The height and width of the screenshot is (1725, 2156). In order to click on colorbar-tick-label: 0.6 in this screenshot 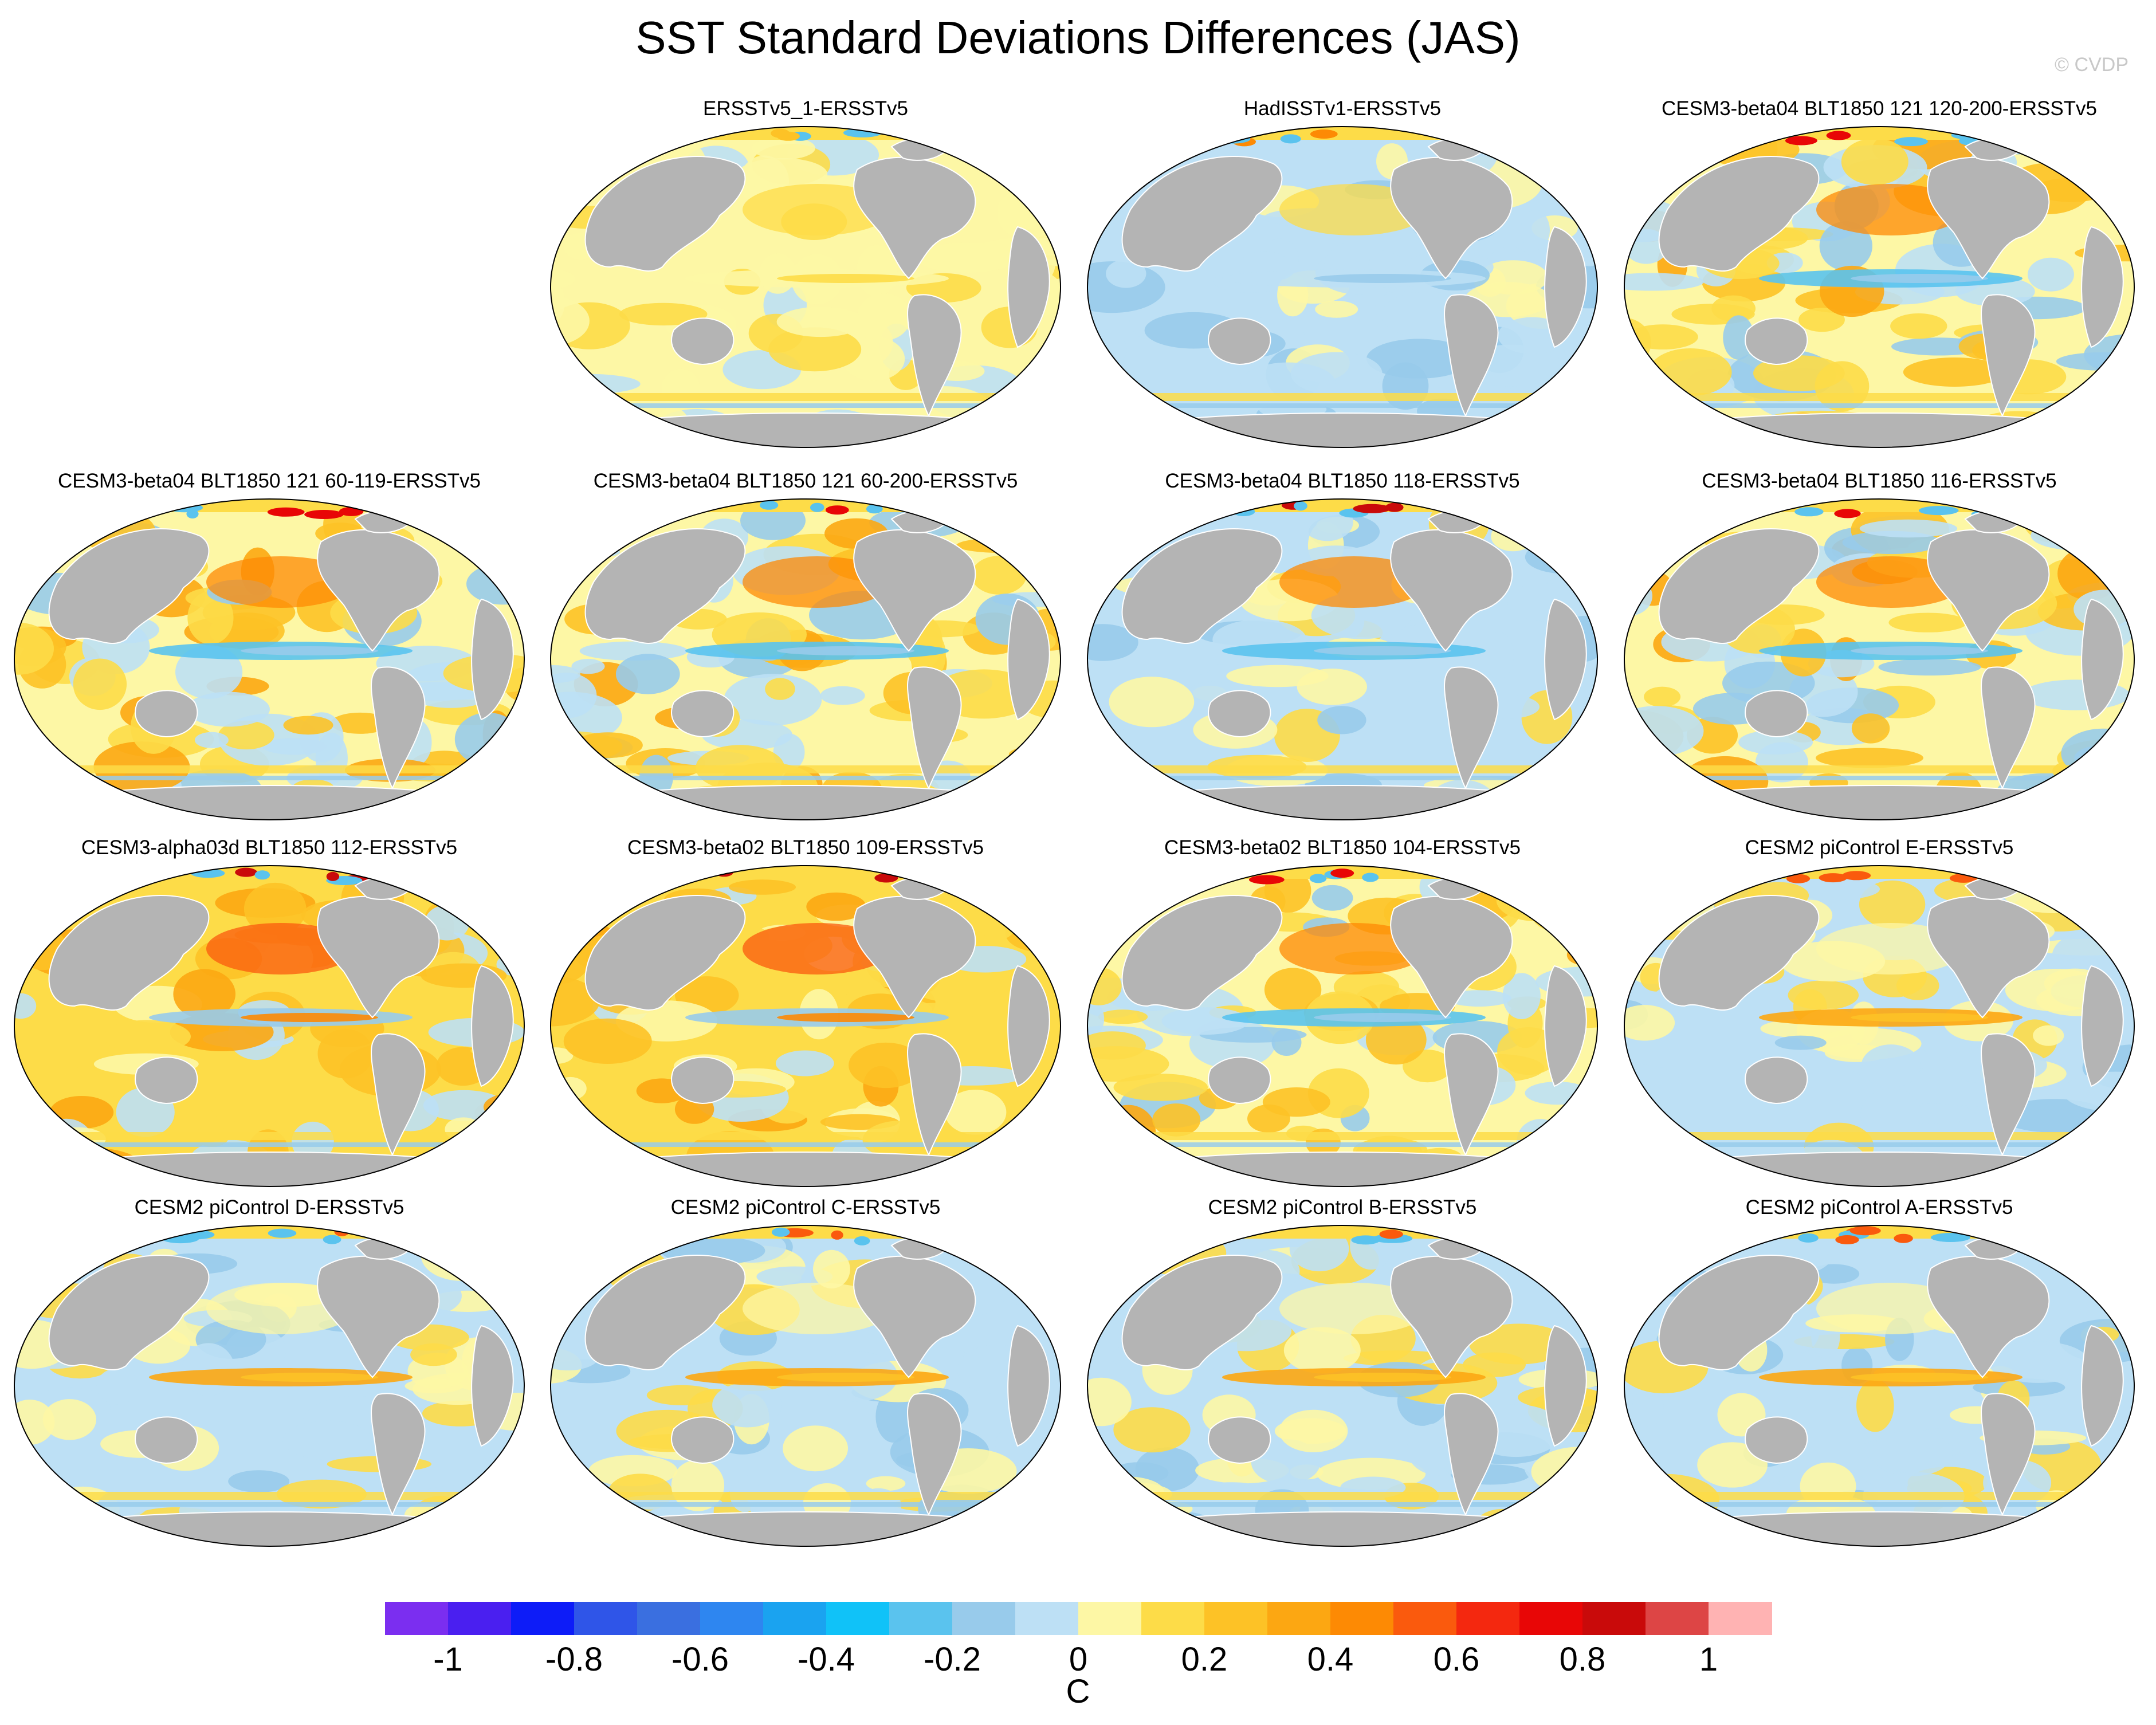, I will do `click(1456, 1659)`.